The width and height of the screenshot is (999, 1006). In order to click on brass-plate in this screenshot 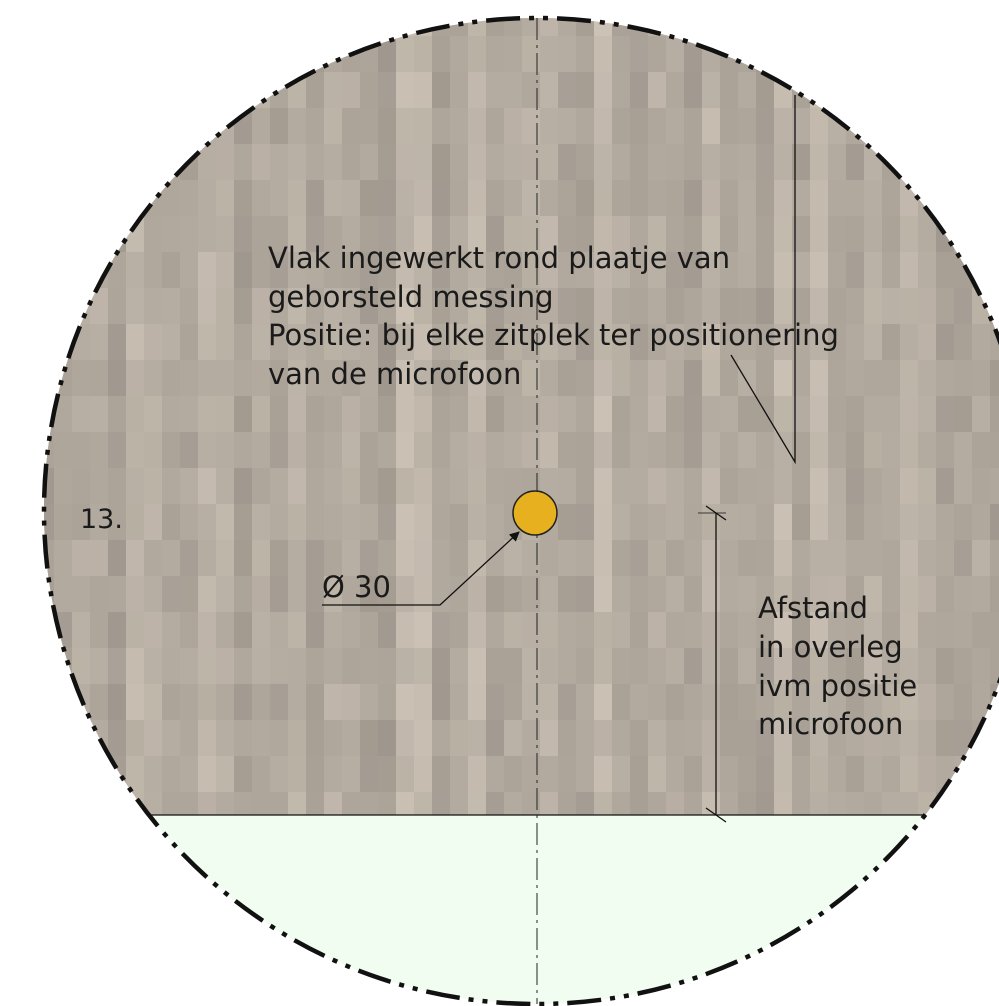, I will do `click(535, 513)`.